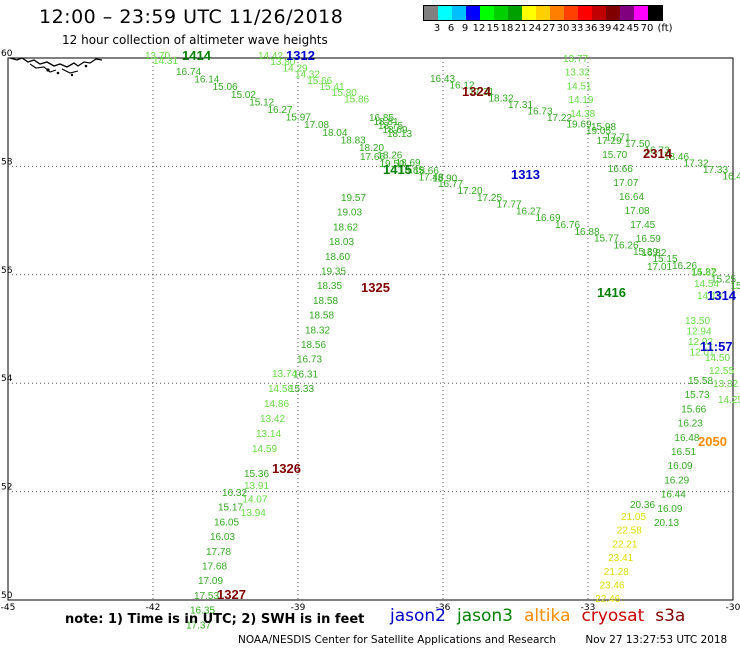  Describe the element at coordinates (548, 218) in the screenshot. I see `wave-height-value: 16.69` at that location.